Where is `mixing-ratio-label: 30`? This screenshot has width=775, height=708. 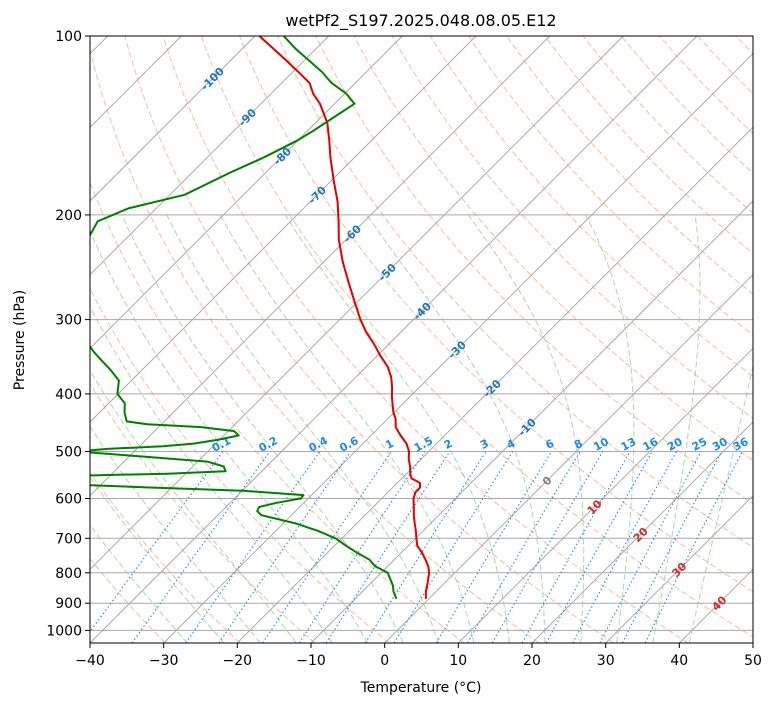 mixing-ratio-label: 30 is located at coordinates (720, 444).